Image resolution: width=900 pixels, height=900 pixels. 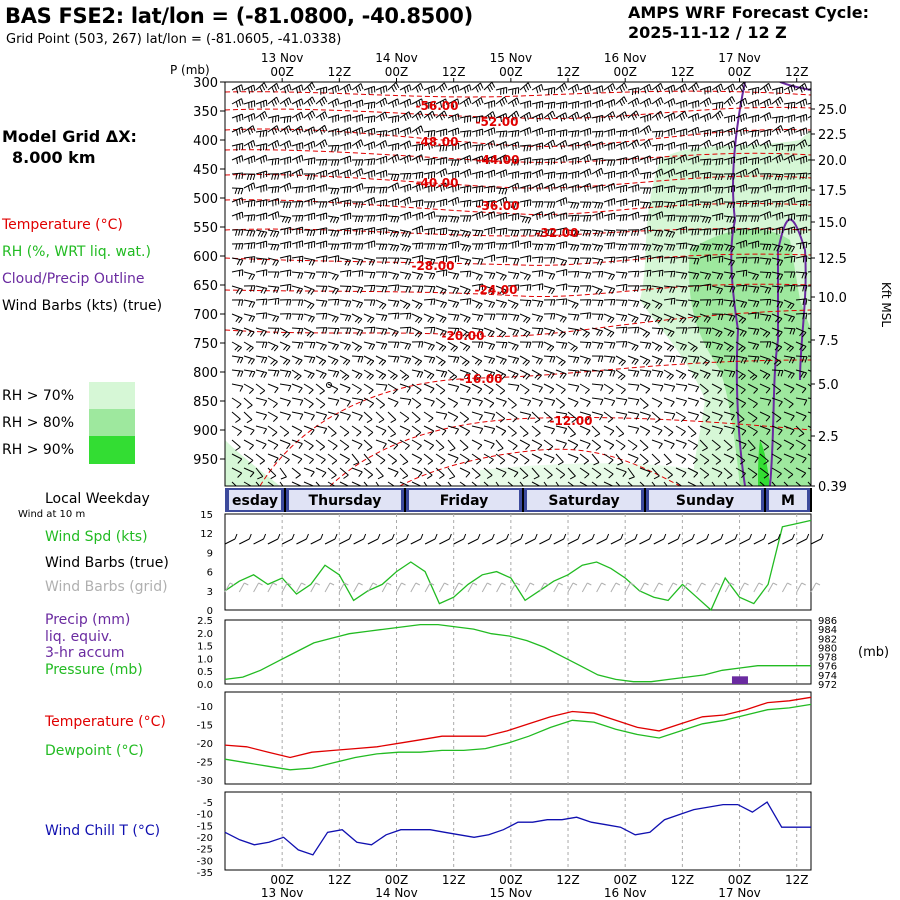 I want to click on temperature-contour-label: -12.00, so click(x=571, y=421).